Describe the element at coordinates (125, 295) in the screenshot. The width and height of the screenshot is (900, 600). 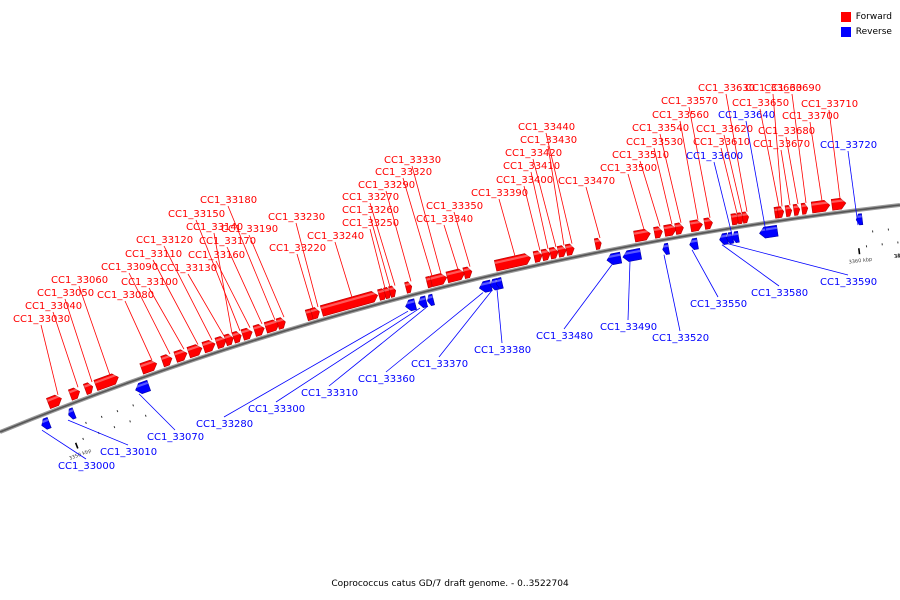
I see `gene-label: CC1_33080` at that location.